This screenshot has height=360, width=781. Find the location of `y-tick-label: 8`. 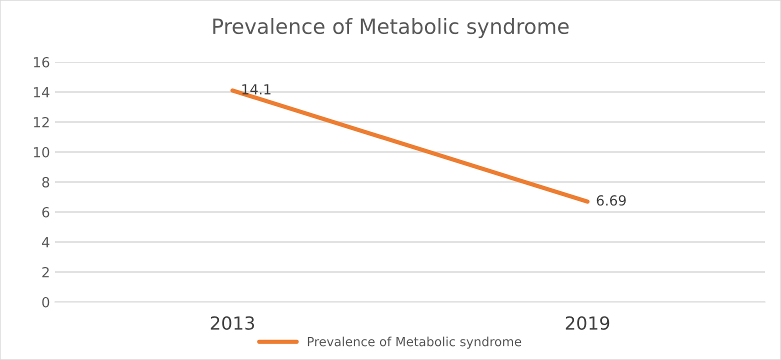

y-tick-label: 8 is located at coordinates (46, 182).